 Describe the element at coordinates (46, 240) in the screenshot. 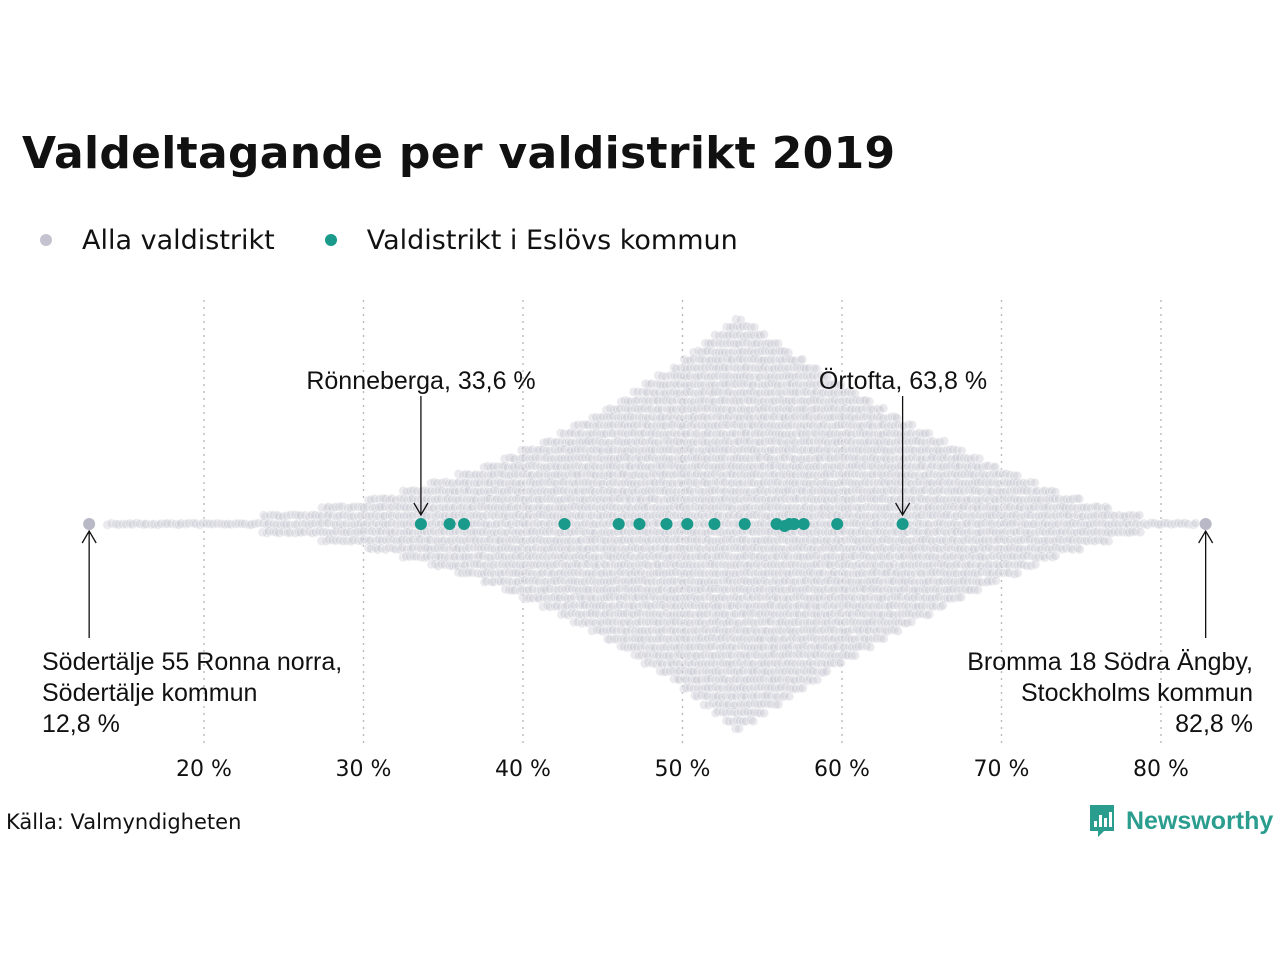

I see `legend-dot-all-icon` at that location.